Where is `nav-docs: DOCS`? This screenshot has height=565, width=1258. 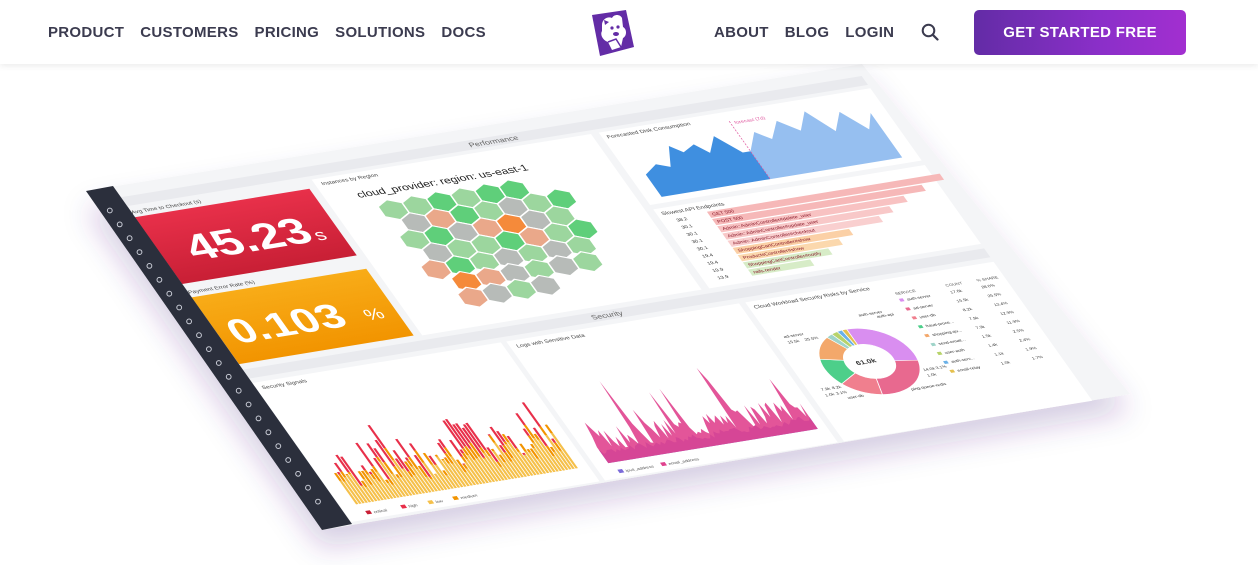
nav-docs: DOCS is located at coordinates (463, 32).